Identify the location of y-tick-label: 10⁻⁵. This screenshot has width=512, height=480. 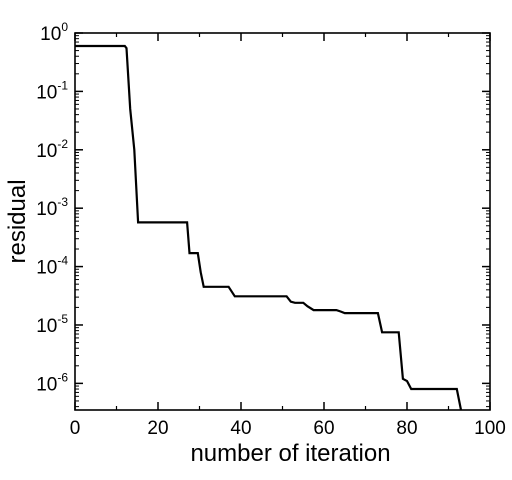
(52, 324).